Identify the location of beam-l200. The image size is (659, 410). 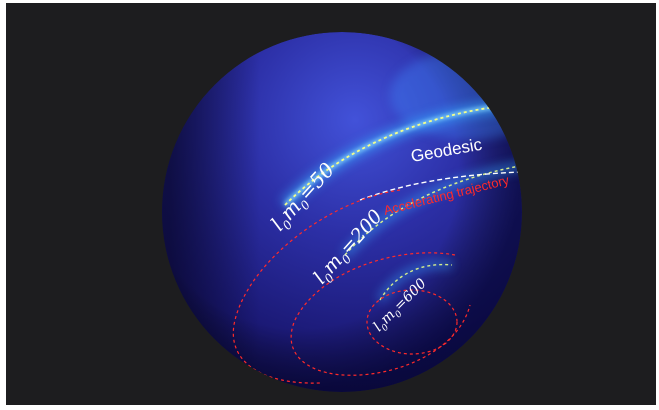
(431, 209).